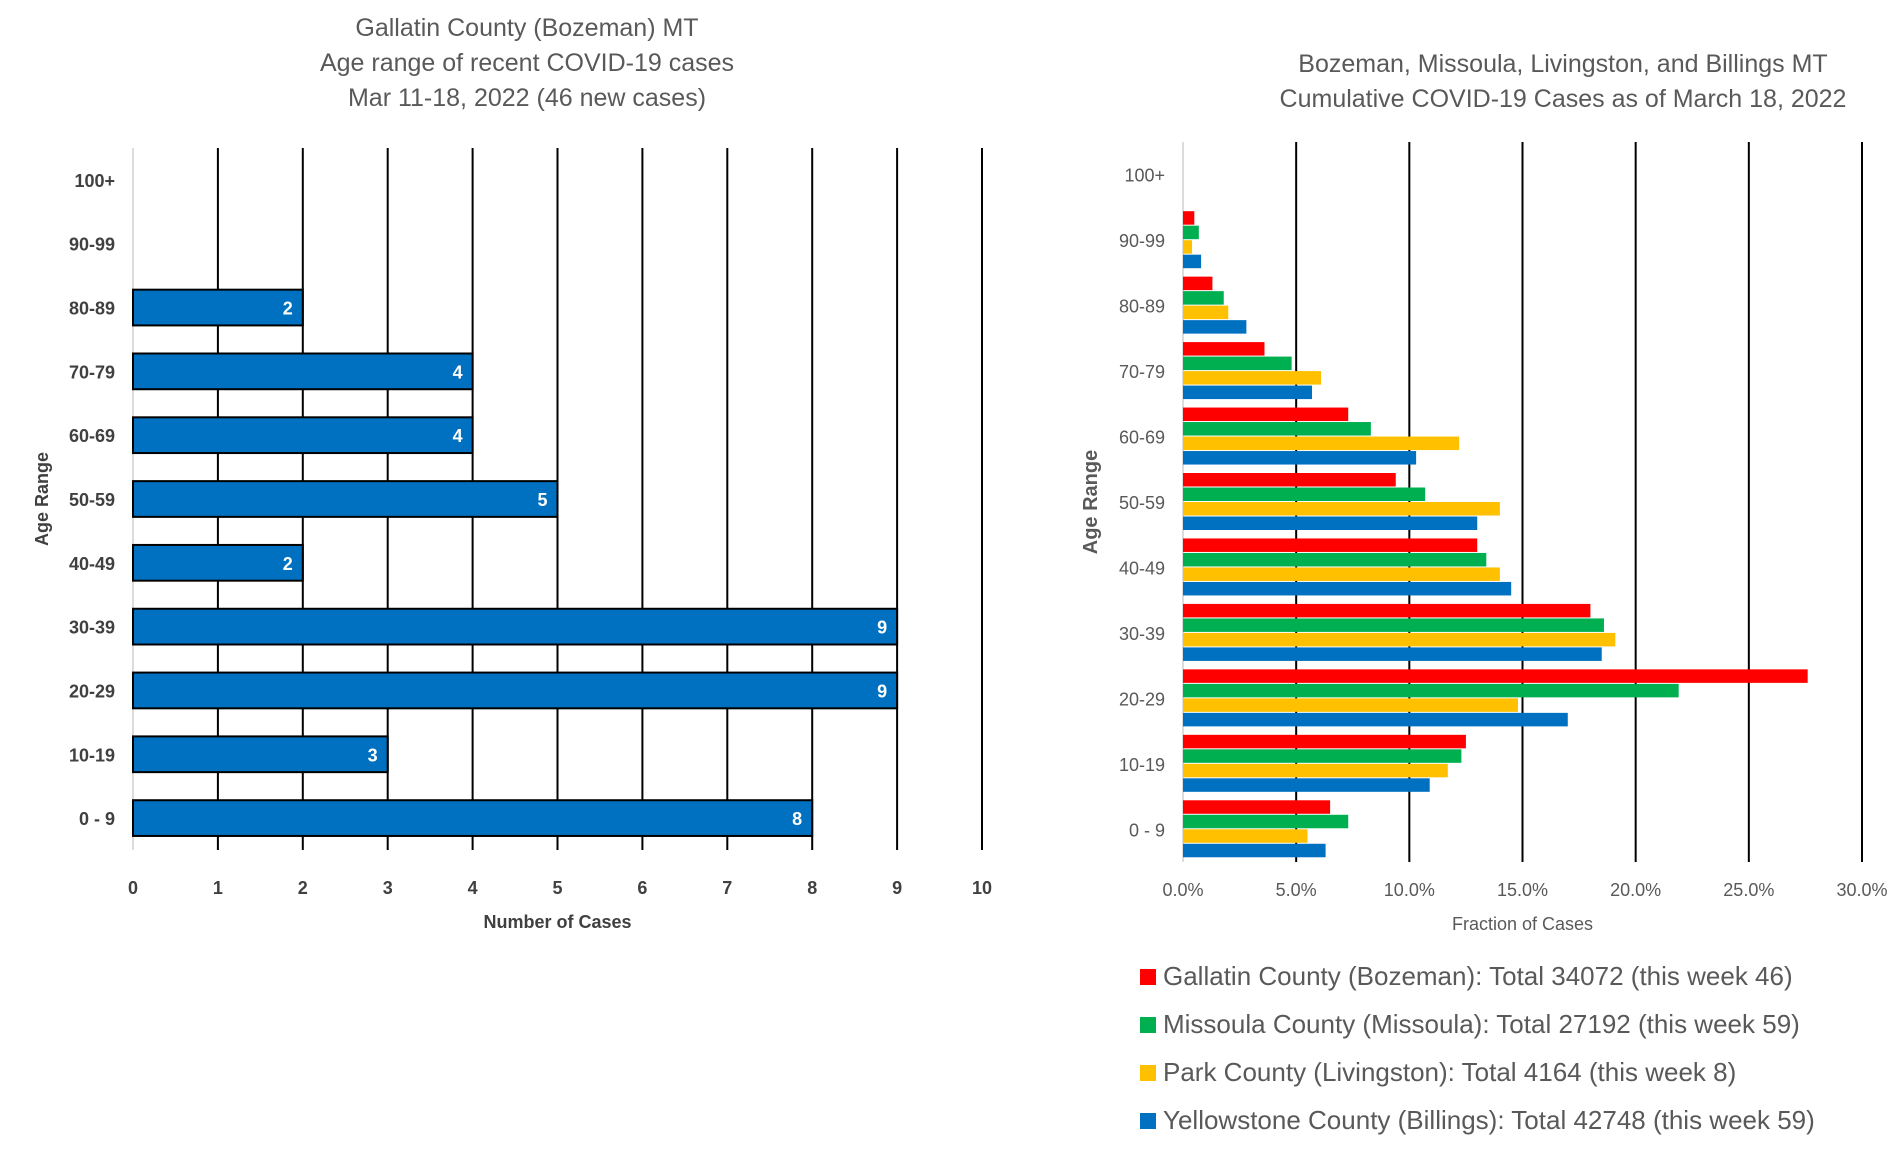 This screenshot has width=1900, height=1153. I want to click on left-y-tick-label: 50-59, so click(92, 500).